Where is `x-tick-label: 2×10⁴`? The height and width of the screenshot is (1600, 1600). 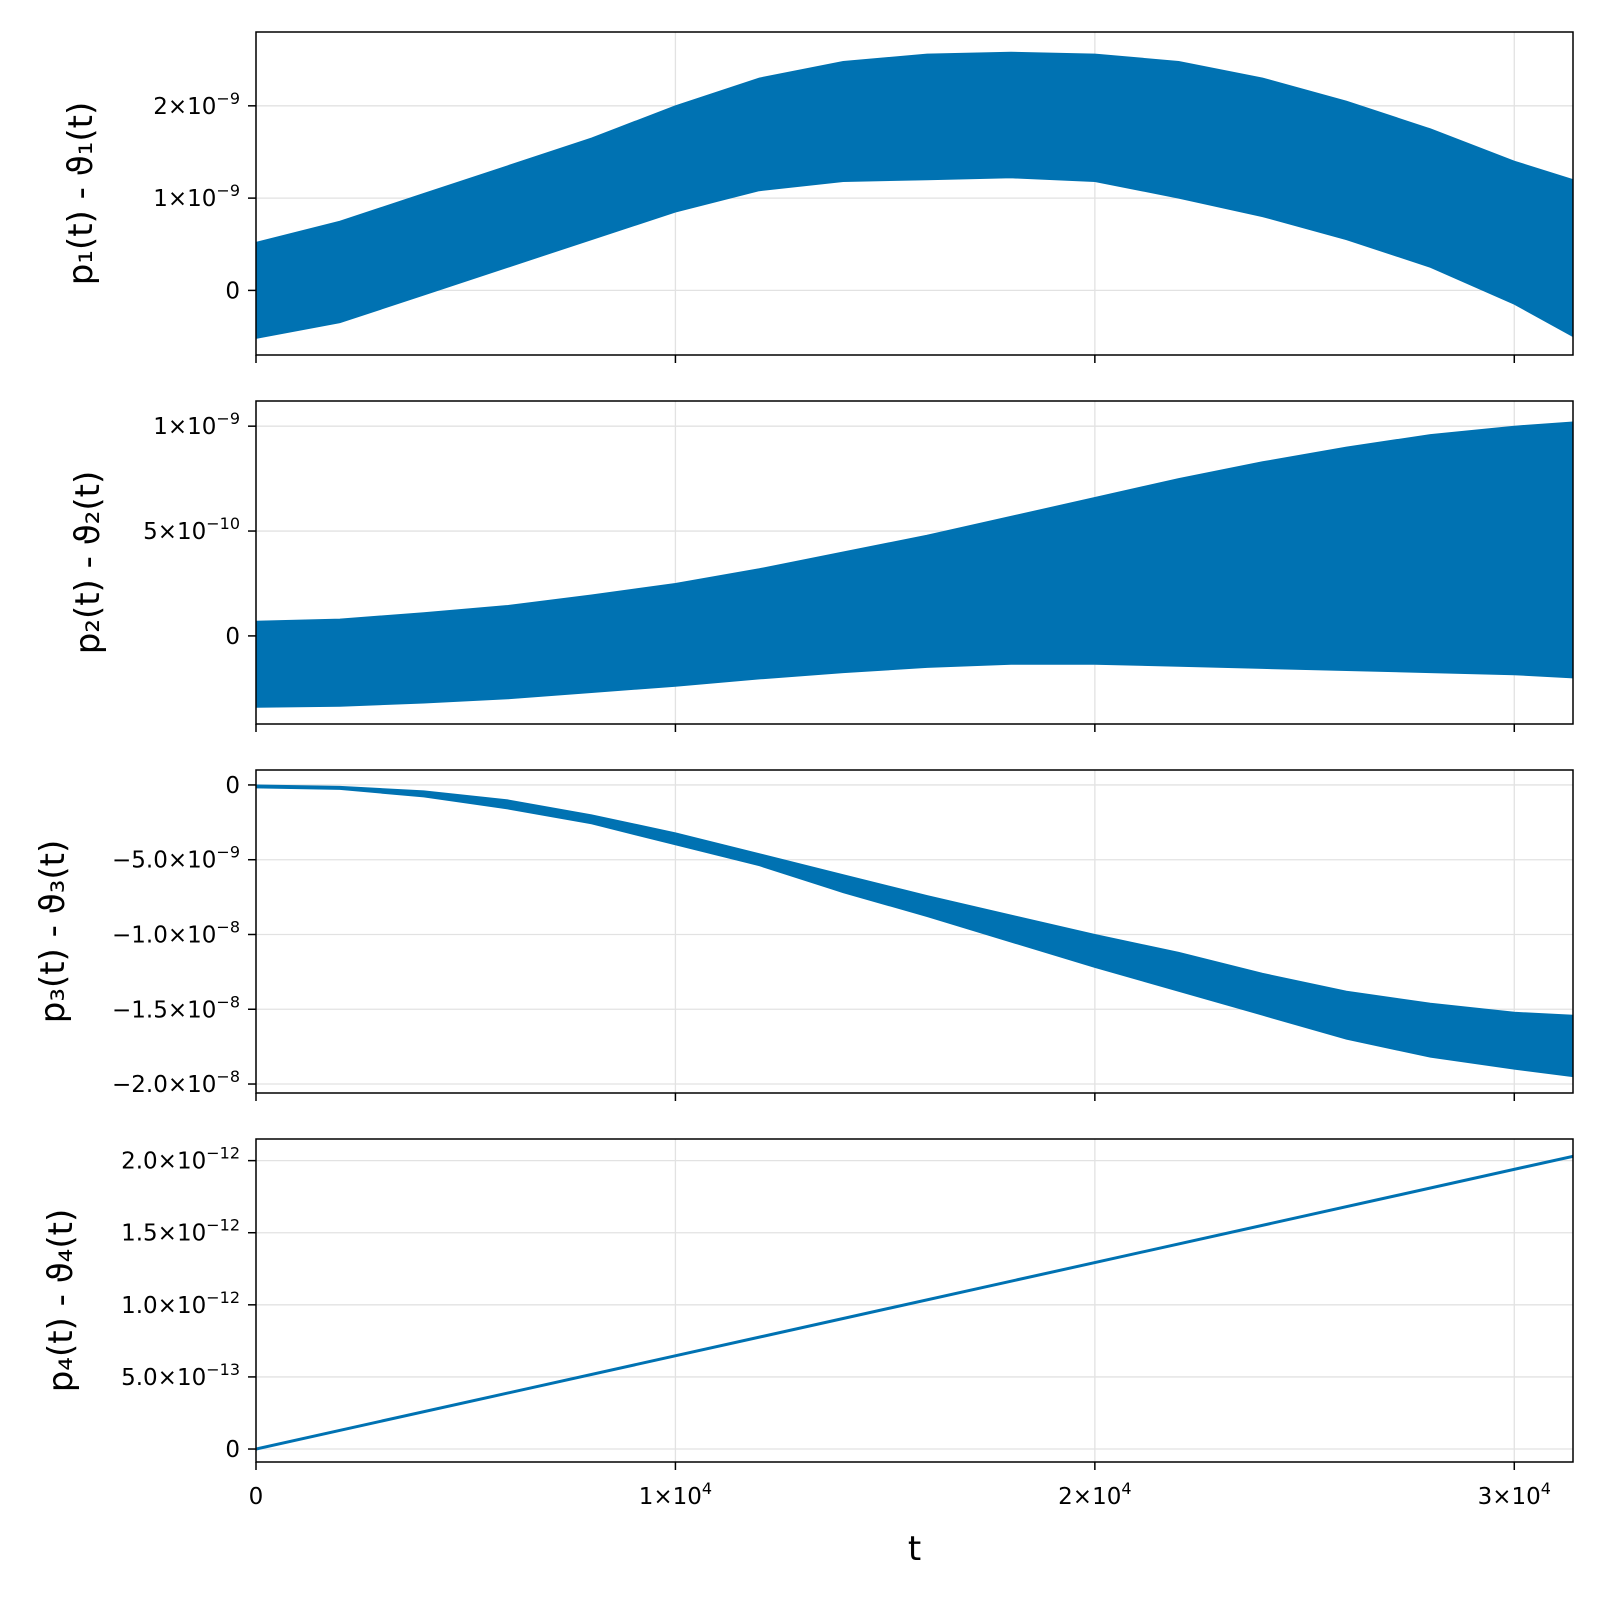 x-tick-label: 2×10⁴ is located at coordinates (1094, 1494).